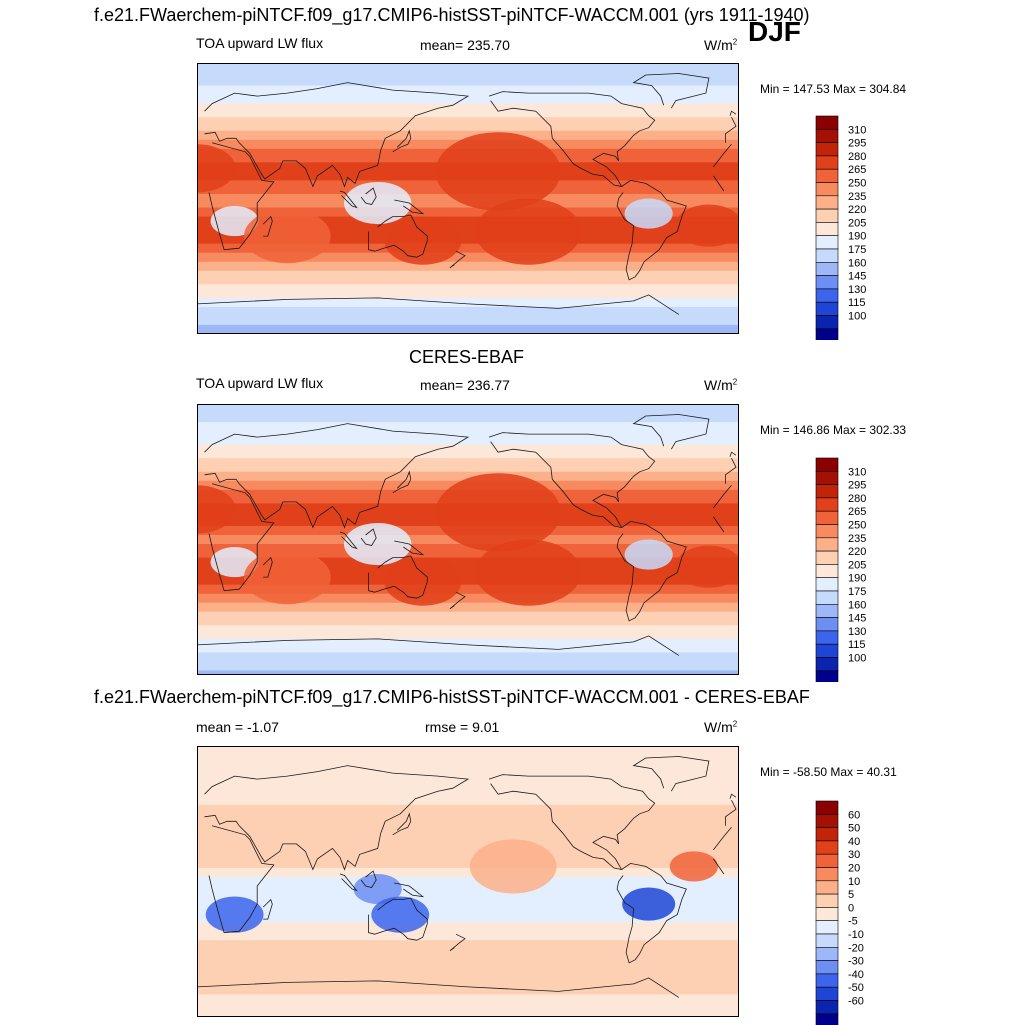 The width and height of the screenshot is (1024, 1025). What do you see at coordinates (851, 895) in the screenshot?
I see `colorbar-label: 5` at bounding box center [851, 895].